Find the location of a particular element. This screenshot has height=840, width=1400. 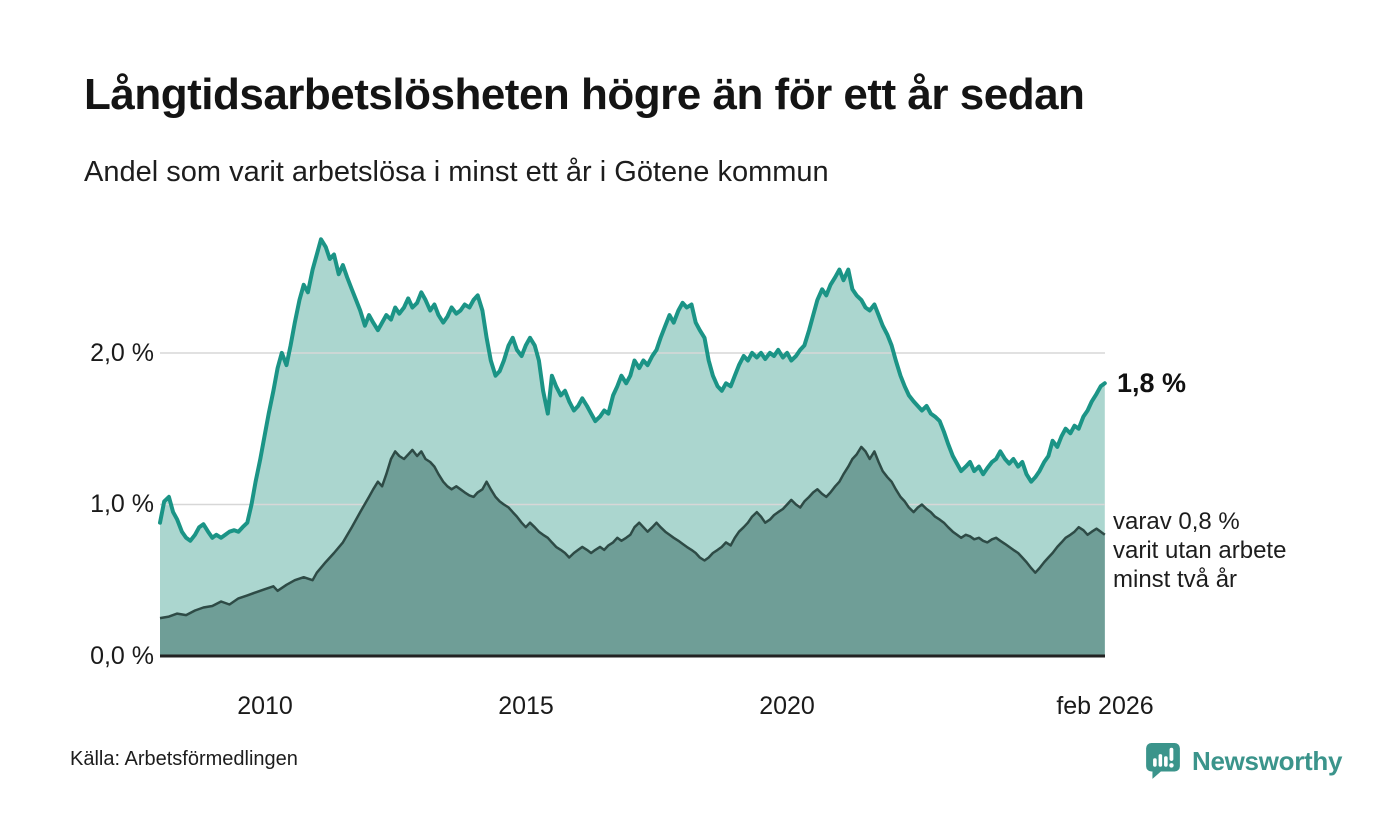

source-credit: Källa: Arbetsförmedlingen is located at coordinates (184, 759).